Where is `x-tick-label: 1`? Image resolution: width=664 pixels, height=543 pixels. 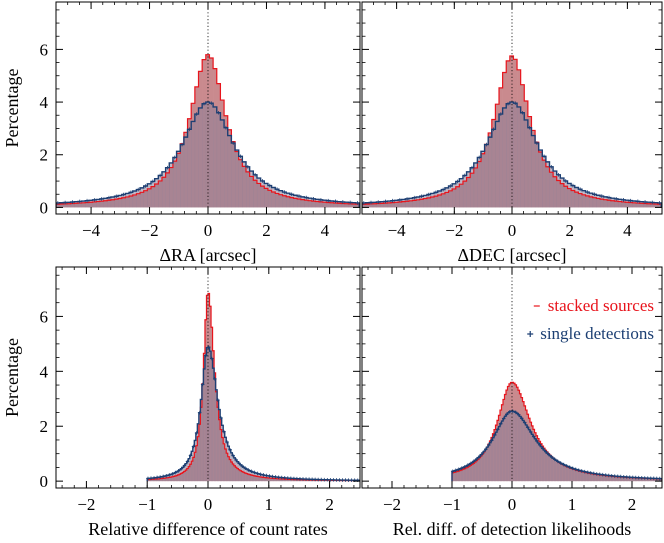 x-tick-label: 1 is located at coordinates (572, 504).